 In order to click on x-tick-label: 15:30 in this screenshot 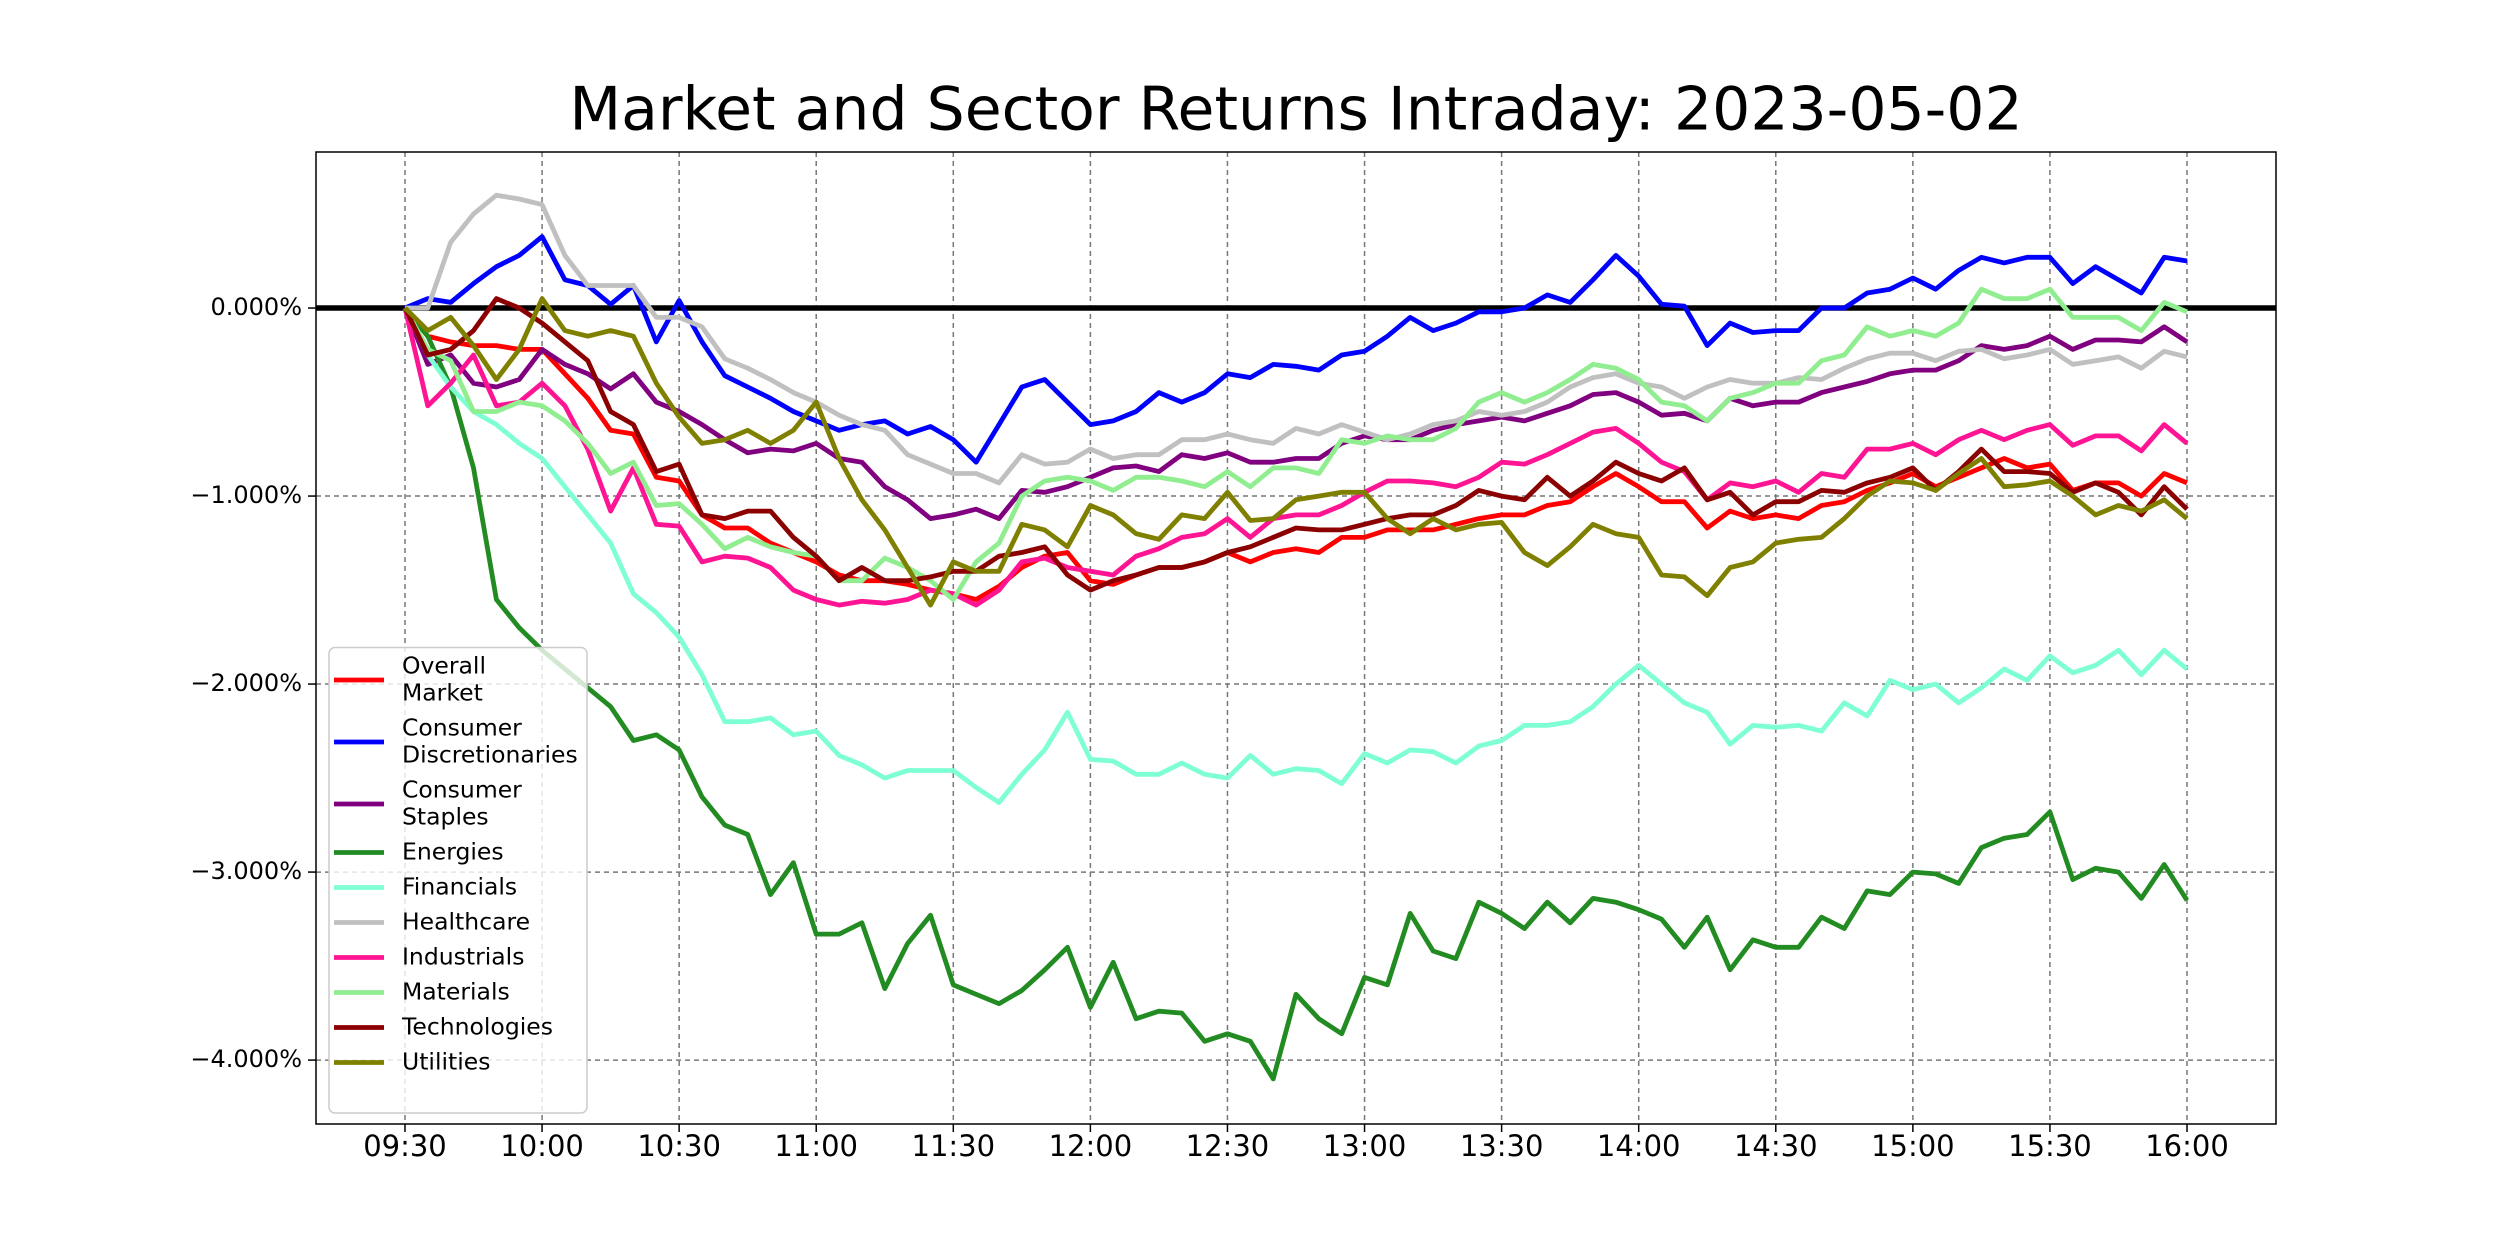, I will do `click(2050, 1146)`.